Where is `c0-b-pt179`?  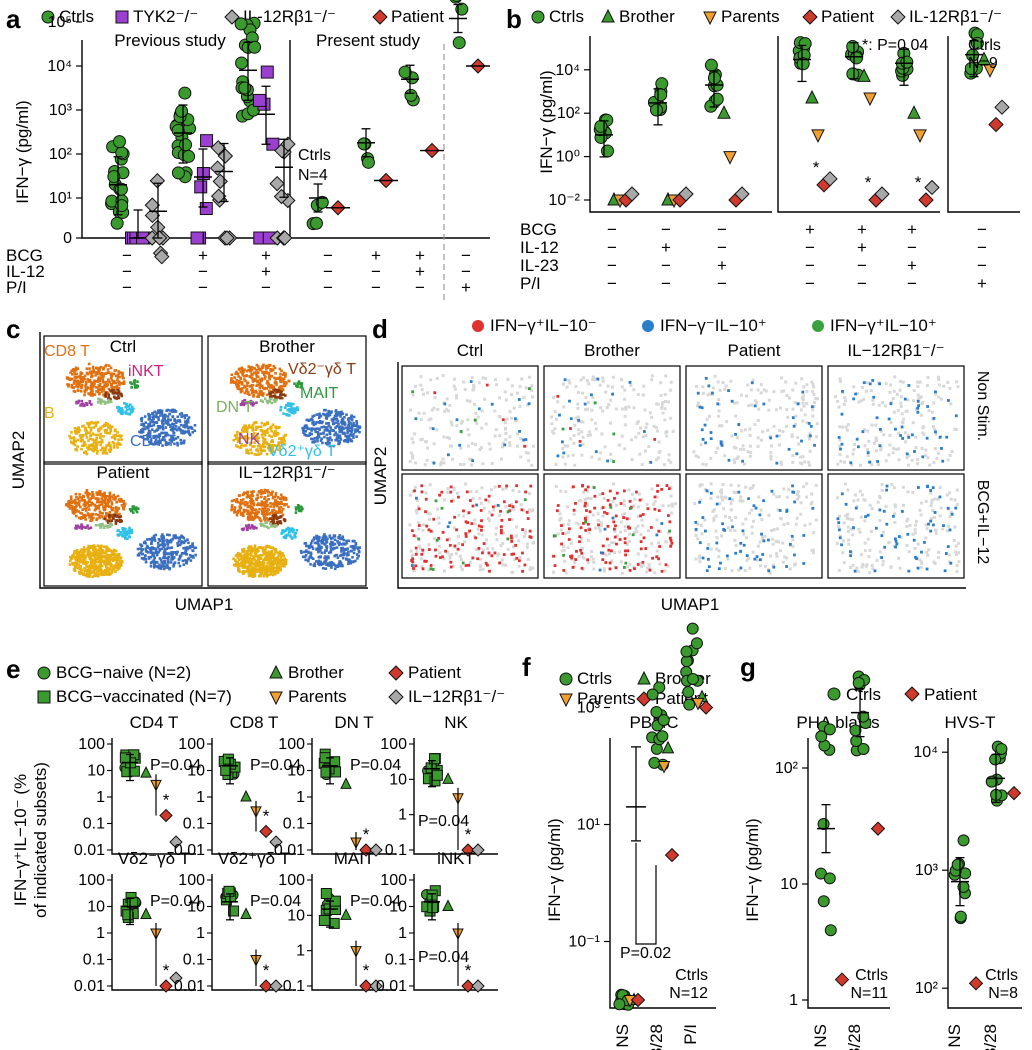
c0-b-pt179 is located at coordinates (93, 423).